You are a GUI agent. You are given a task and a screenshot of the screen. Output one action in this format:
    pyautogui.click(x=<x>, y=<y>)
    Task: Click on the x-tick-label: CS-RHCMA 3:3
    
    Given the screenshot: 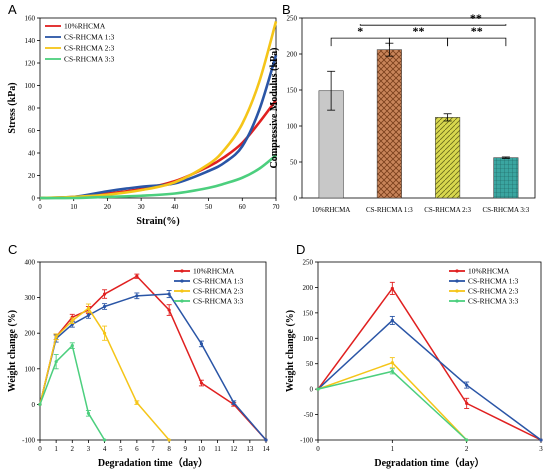 What is the action you would take?
    pyautogui.click(x=505, y=210)
    